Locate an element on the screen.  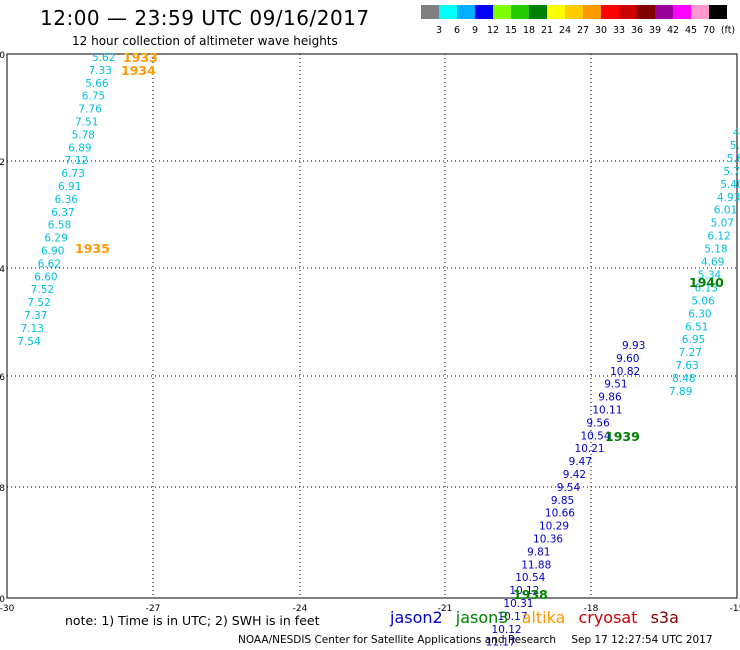
swh-value: 6.01 is located at coordinates (725, 211).